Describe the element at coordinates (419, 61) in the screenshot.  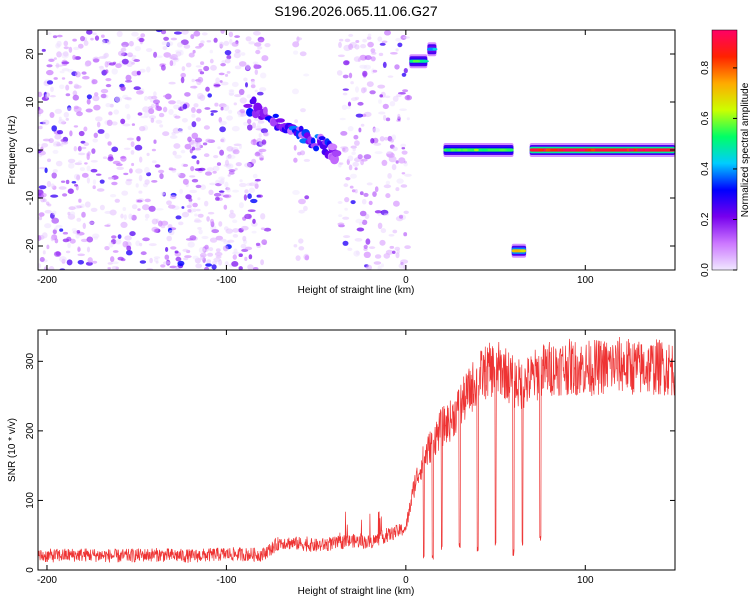
I see `spectrogram-feature-tone` at that location.